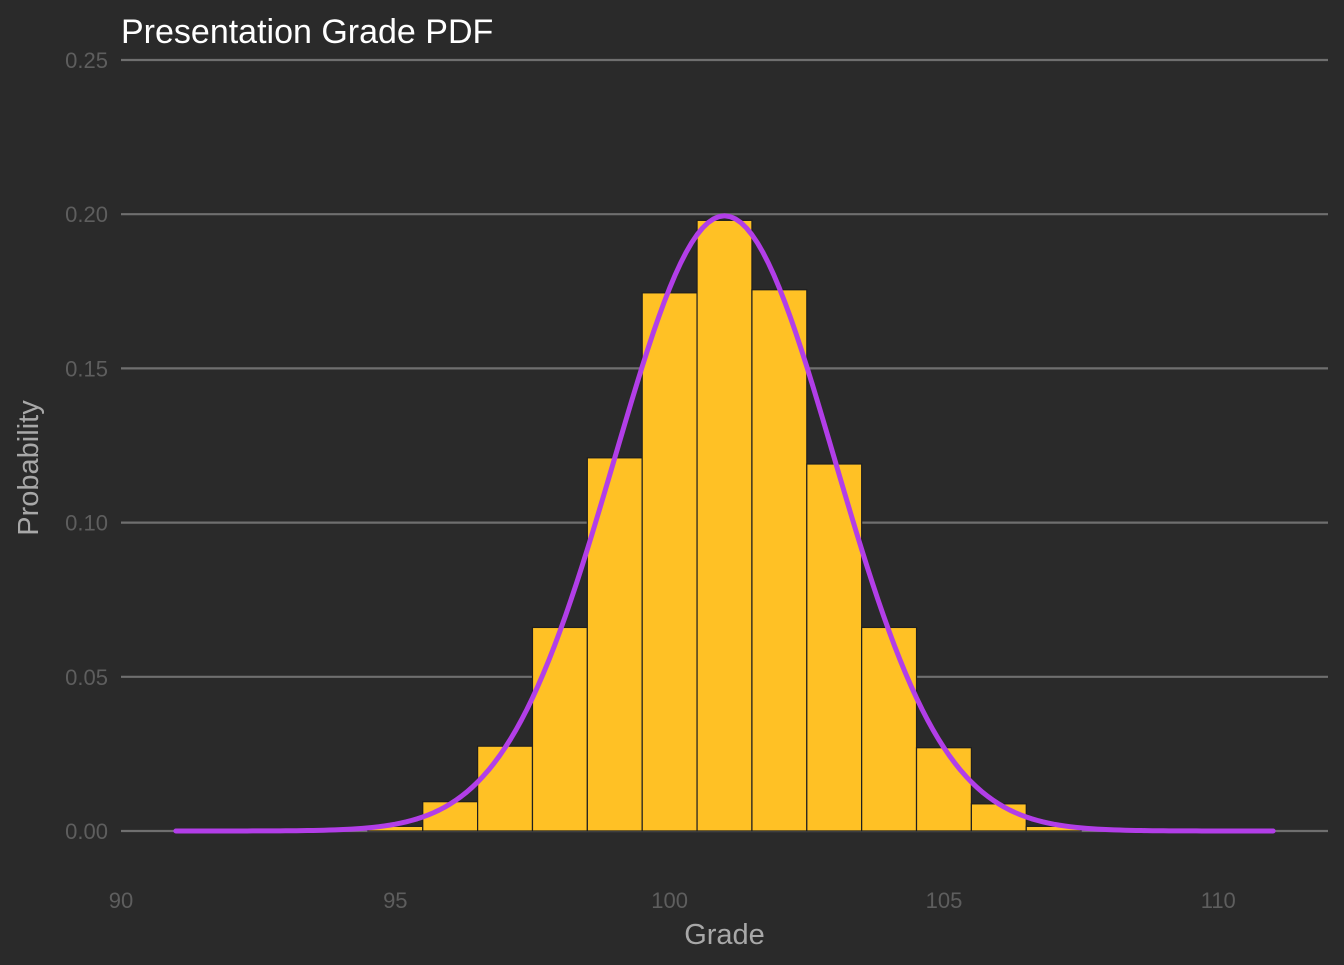 This screenshot has width=1344, height=965. I want to click on y-tick-label: 0.20, so click(86, 214).